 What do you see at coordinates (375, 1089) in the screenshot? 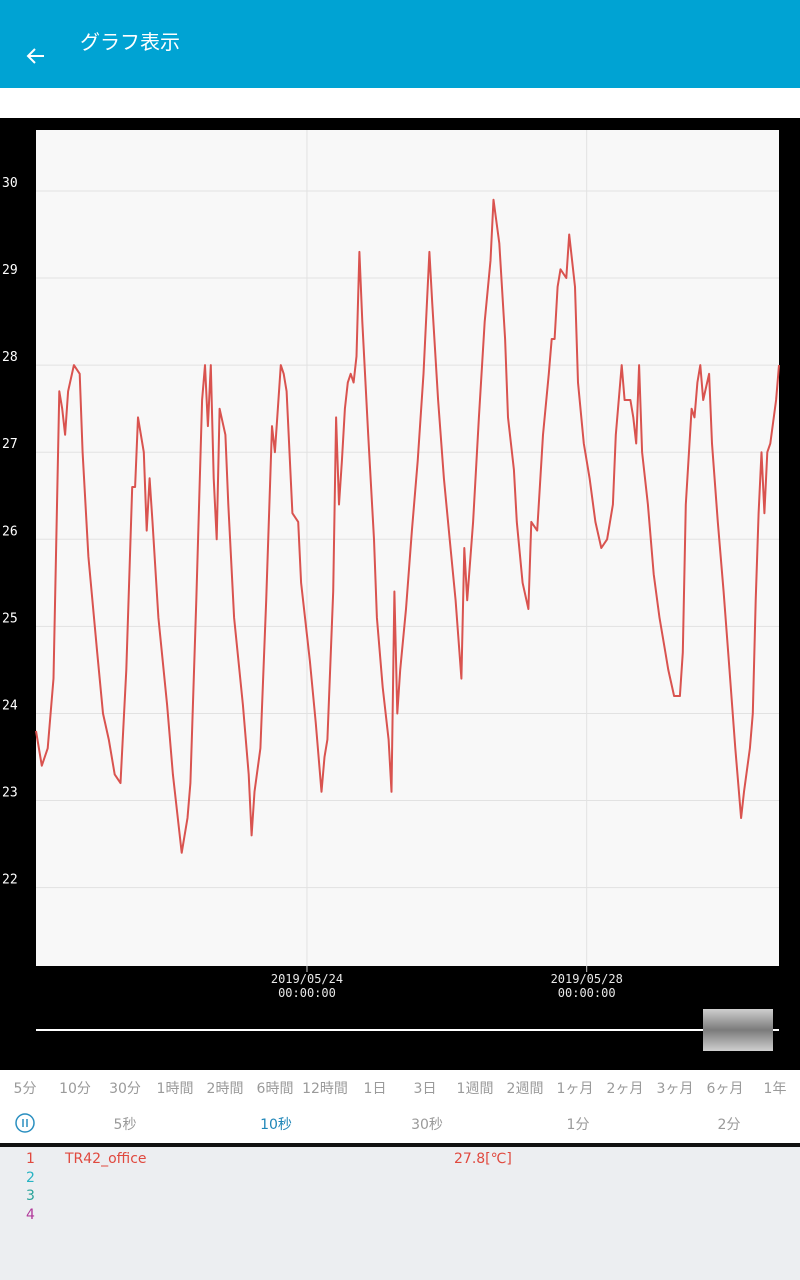
I see `period-button: 1日` at bounding box center [375, 1089].